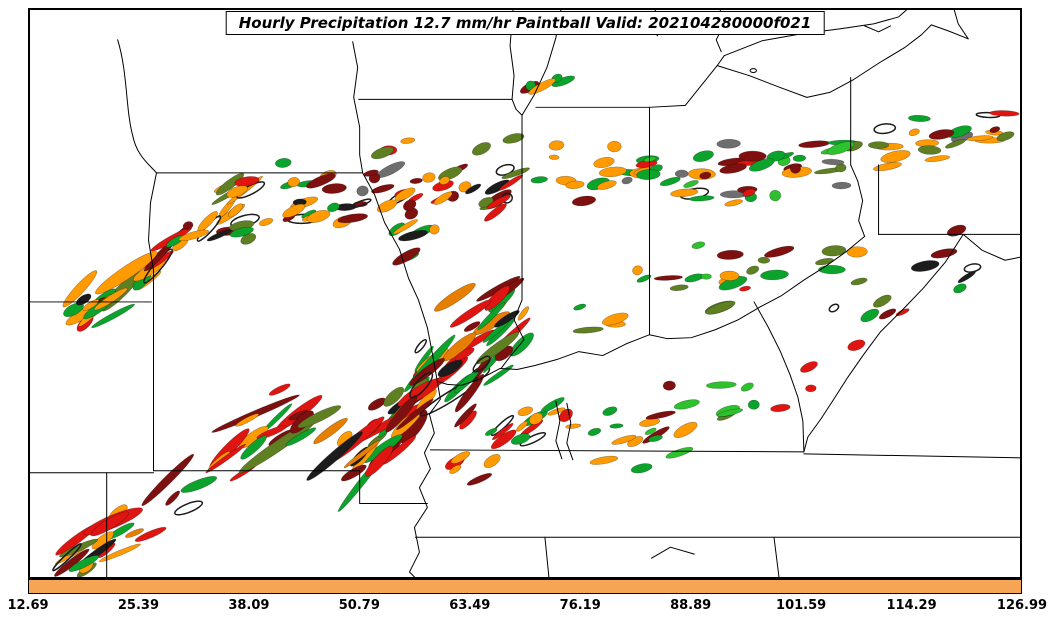  I want to click on colorbar-tick-label: 12.69, so click(28, 605).